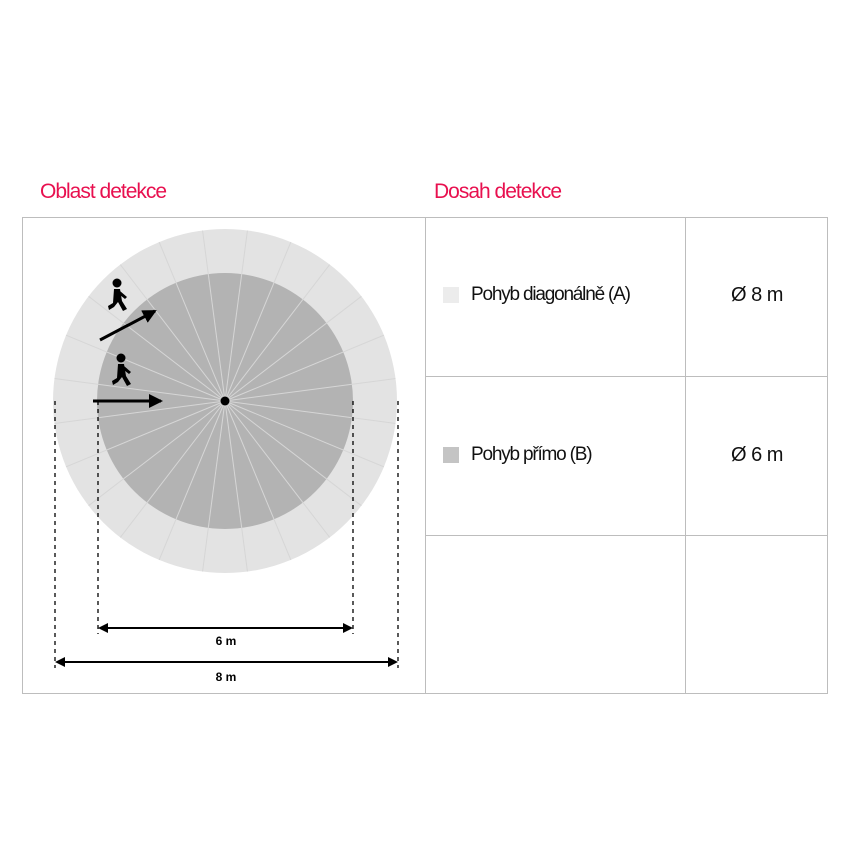  I want to click on outer-diameter-label: 8 m, so click(226, 677).